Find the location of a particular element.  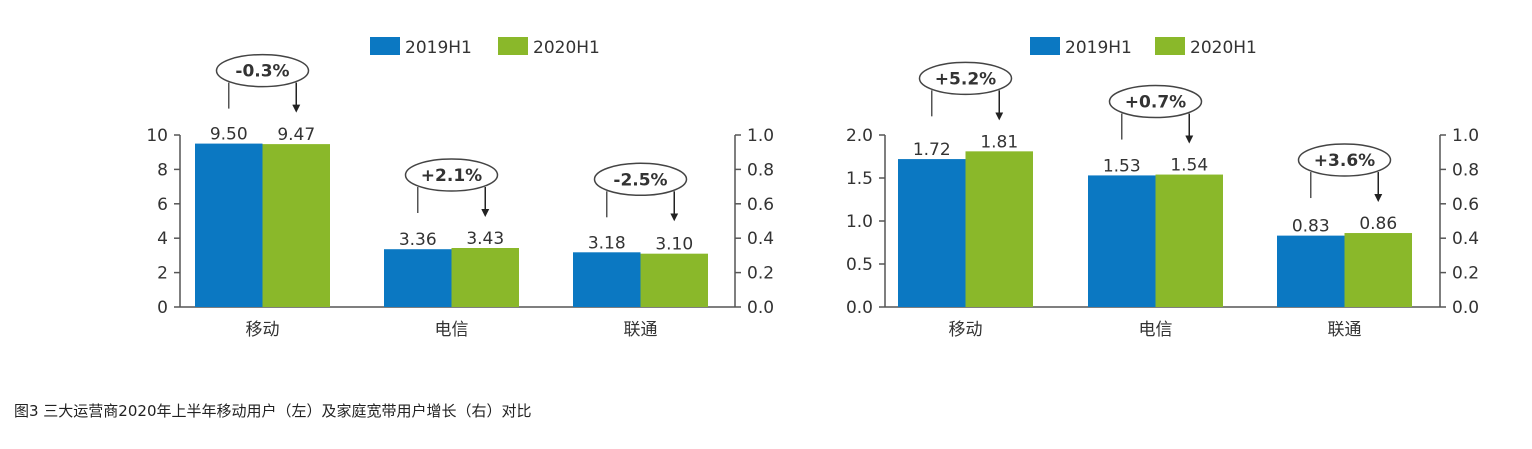

growth-label: +5.2% is located at coordinates (965, 79).